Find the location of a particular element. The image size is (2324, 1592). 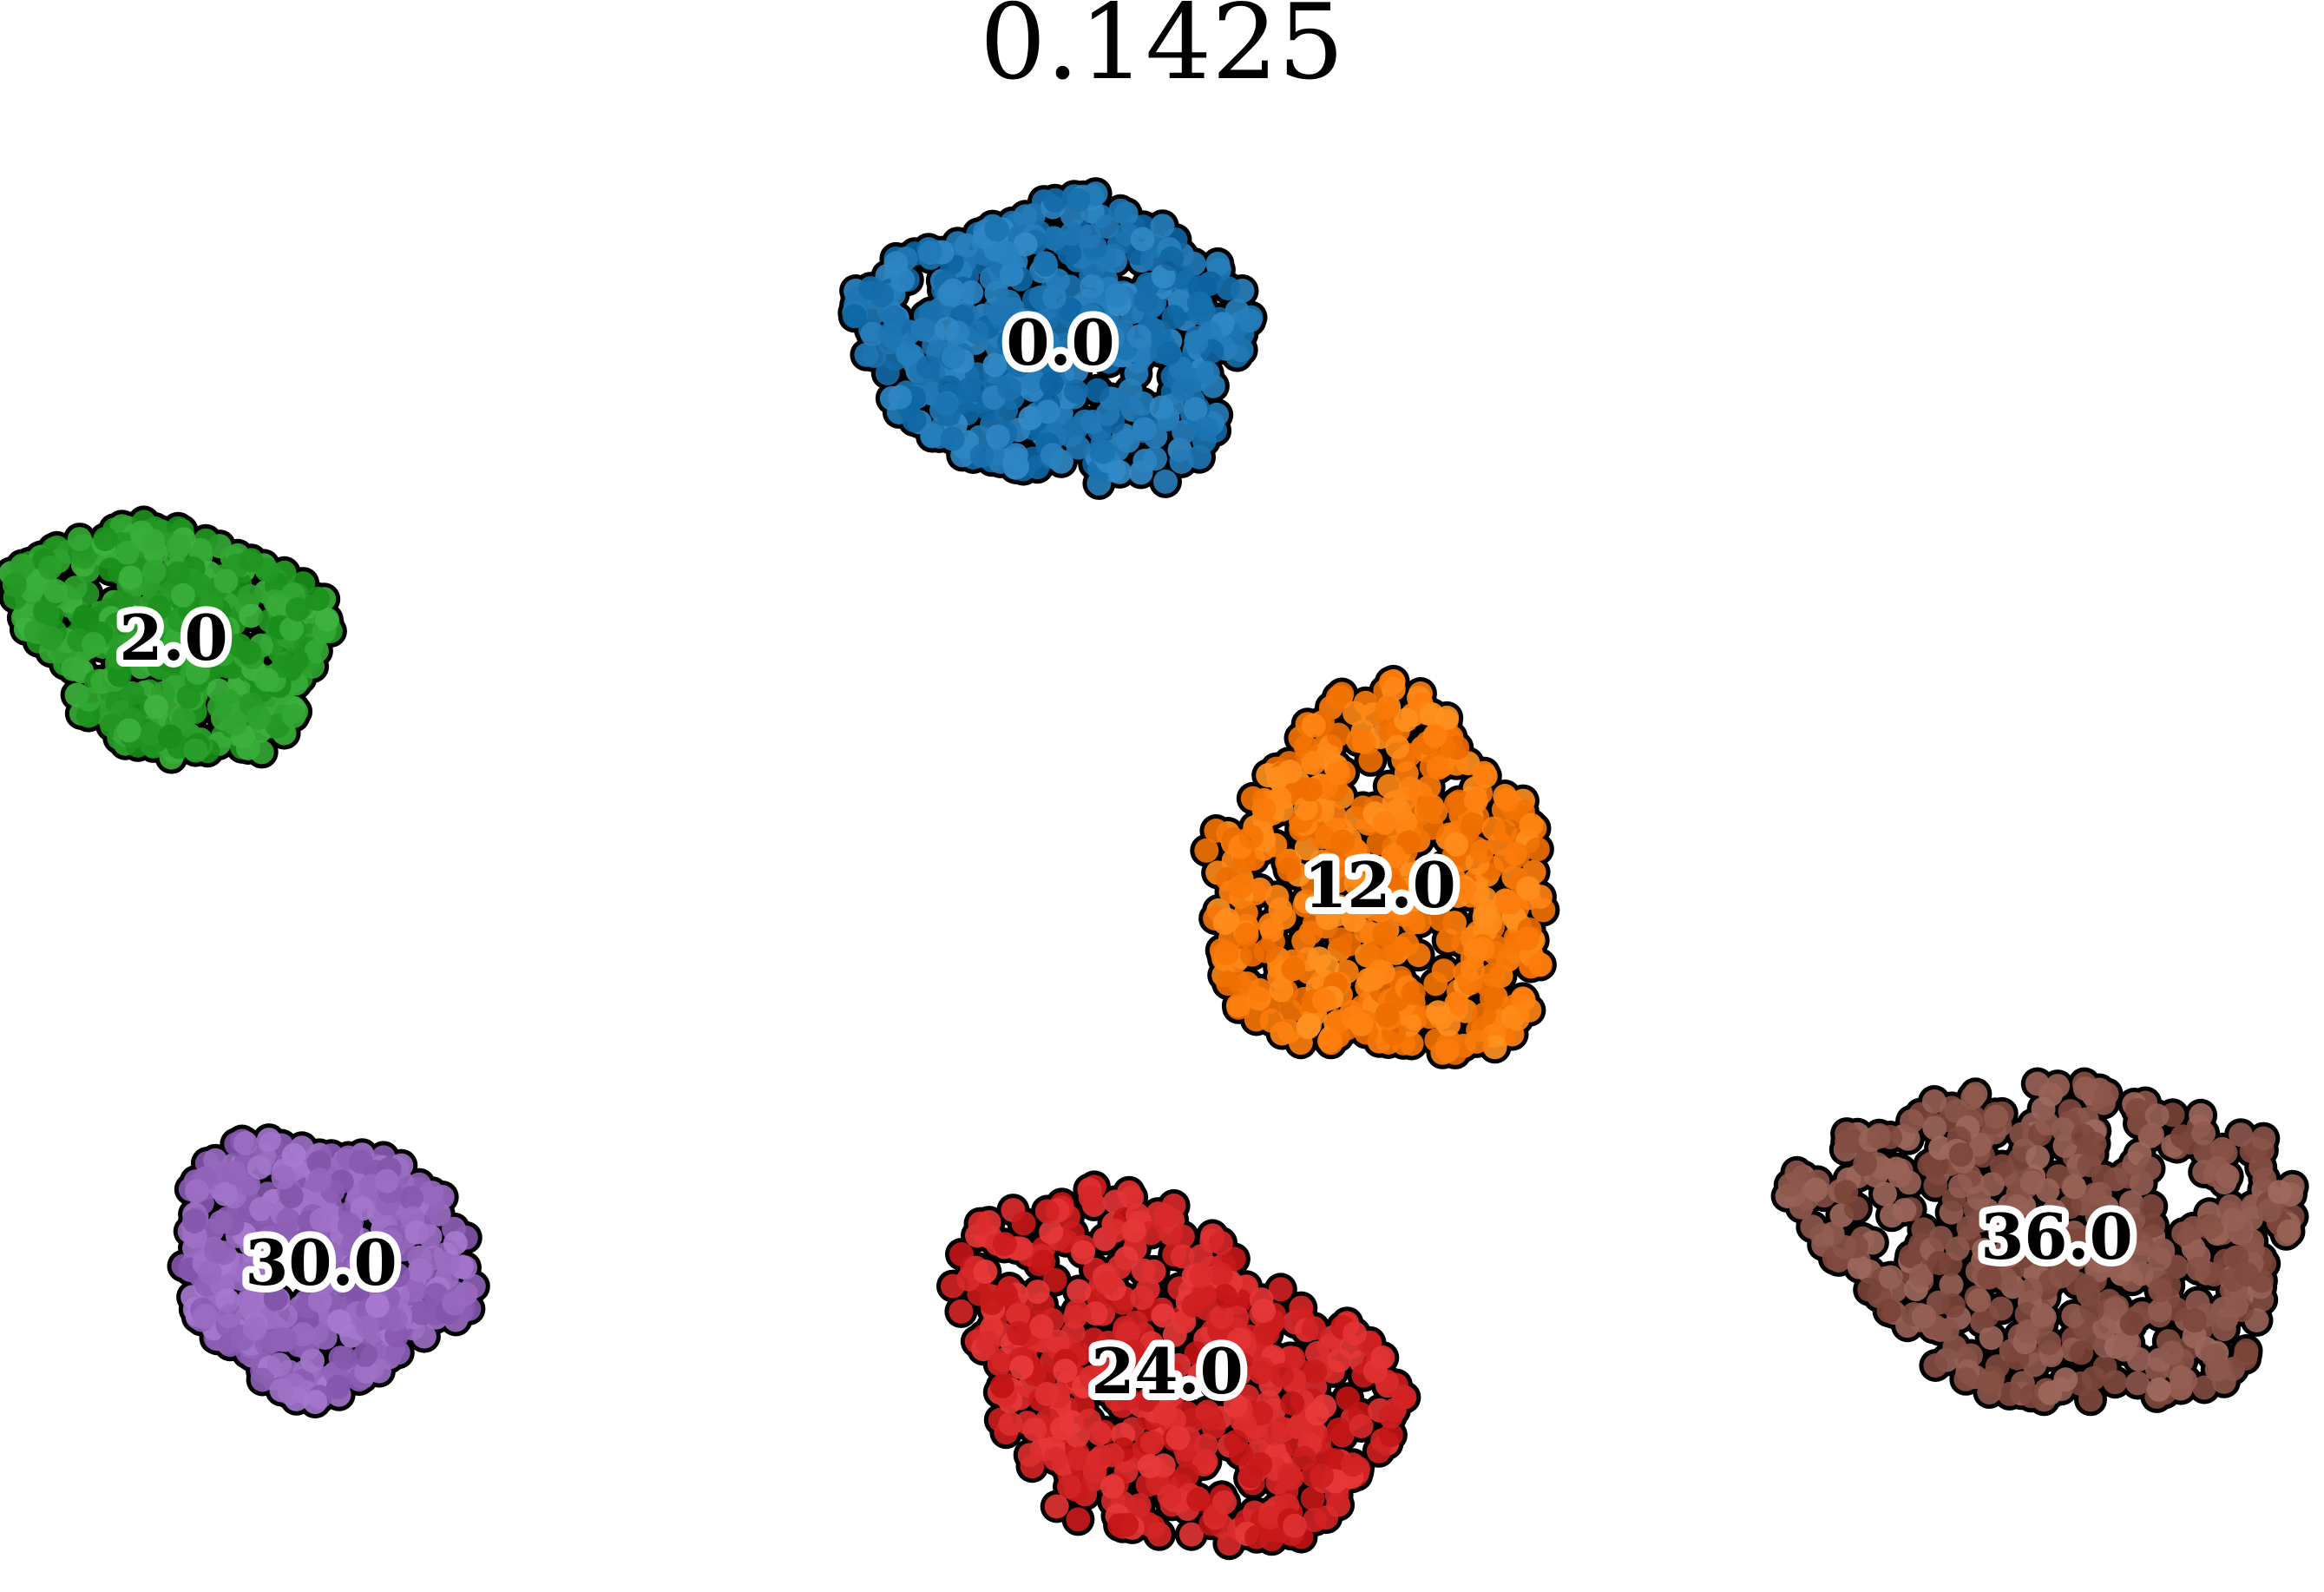

cluster-0-0: 0.0 is located at coordinates (1052, 338).